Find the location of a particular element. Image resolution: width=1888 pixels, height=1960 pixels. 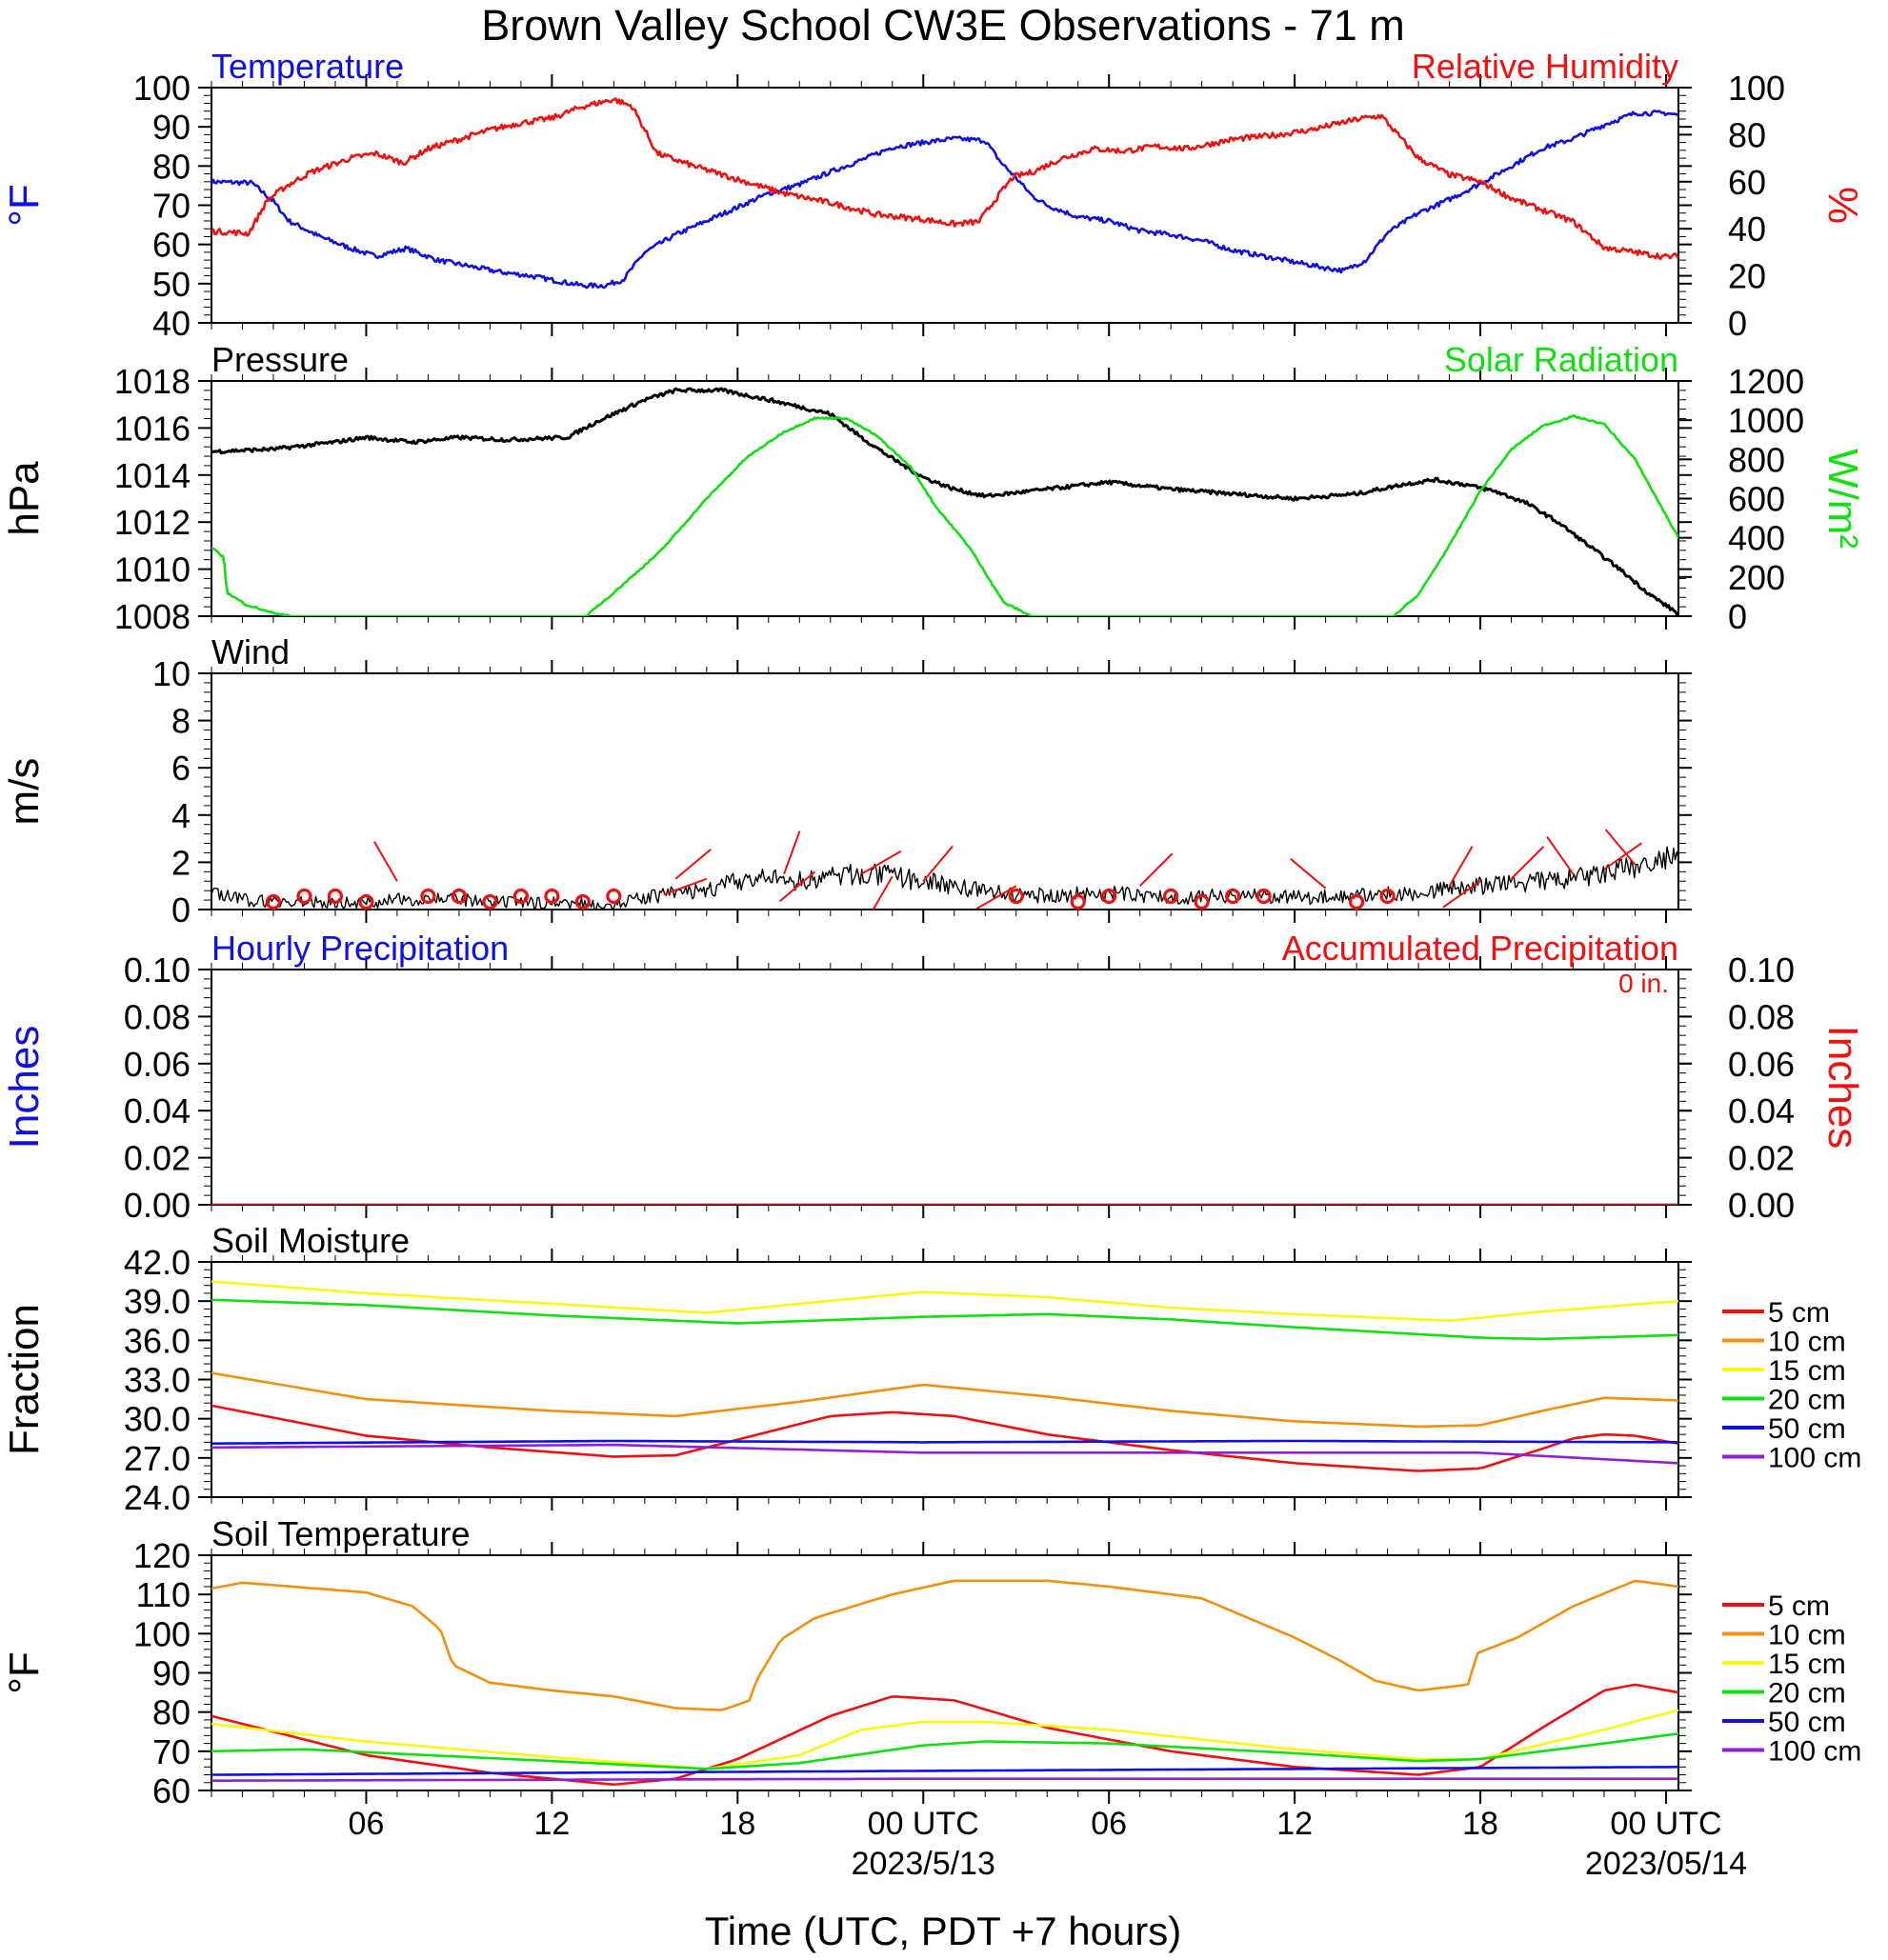

y-tick-label: 33.0 is located at coordinates (157, 1380).